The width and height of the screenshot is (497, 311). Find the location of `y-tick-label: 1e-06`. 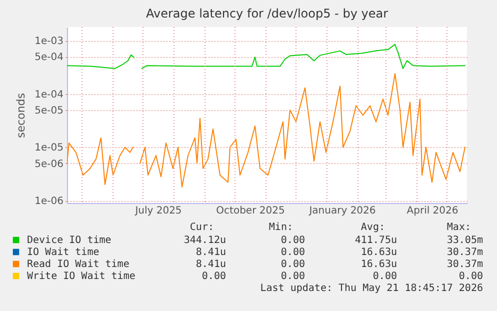

y-tick-label: 1e-06 is located at coordinates (49, 202).